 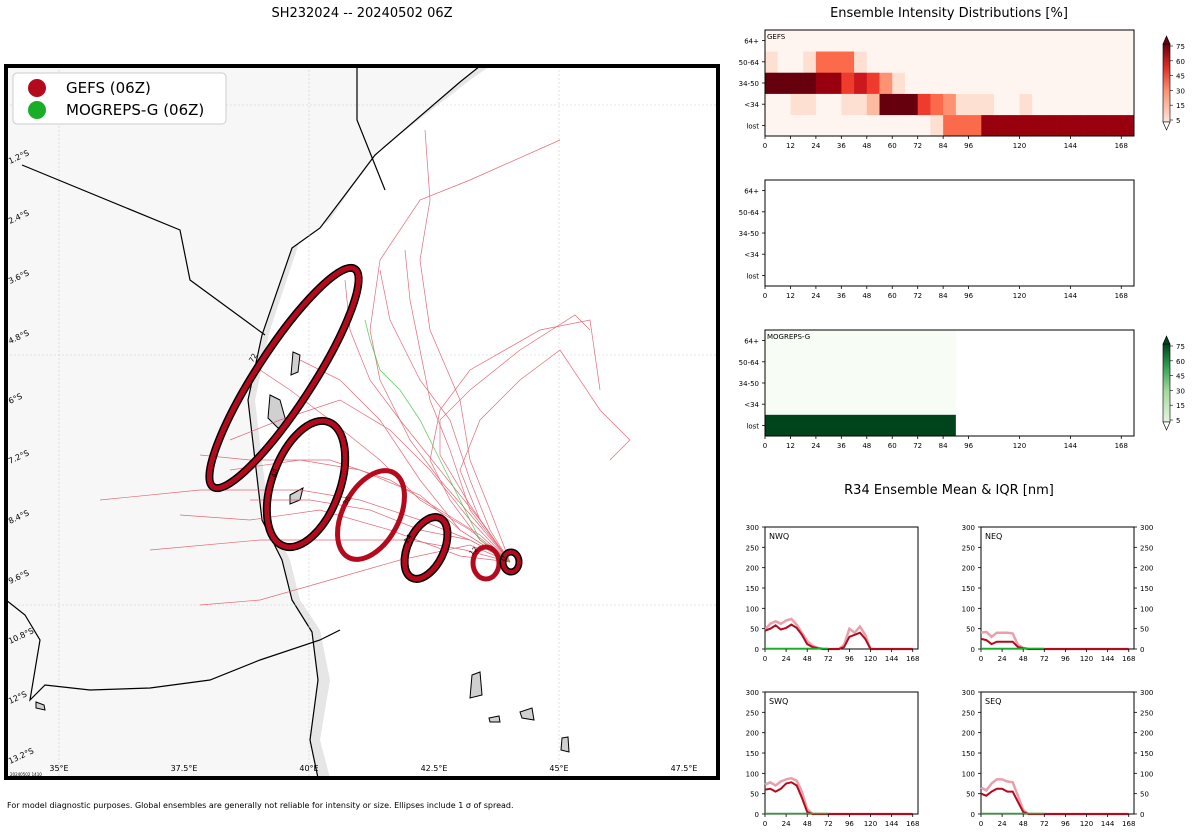 What do you see at coordinates (1044, 824) in the screenshot?
I see `x-tick-label: 72` at bounding box center [1044, 824].